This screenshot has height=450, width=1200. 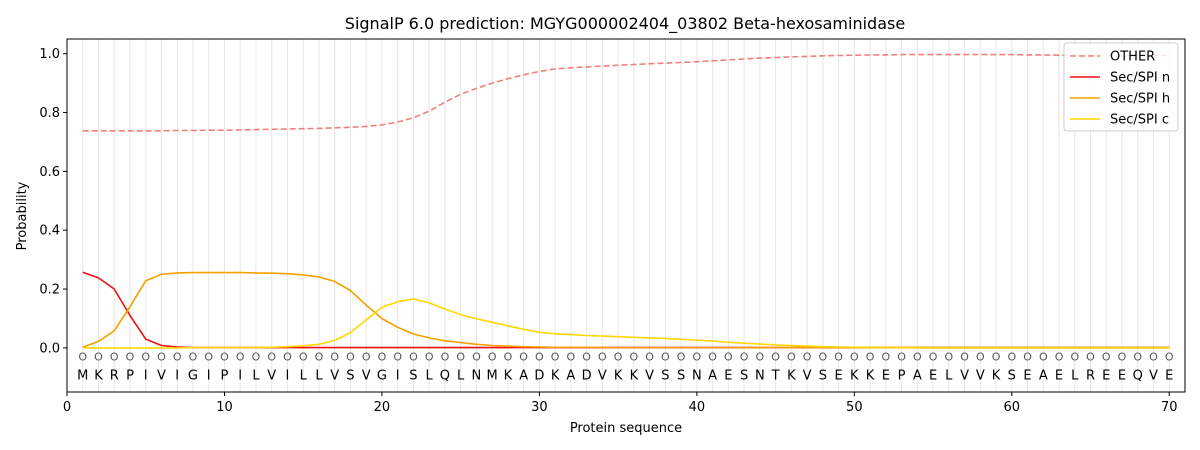 What do you see at coordinates (49, 348) in the screenshot?
I see `y-tick-label: 0.0` at bounding box center [49, 348].